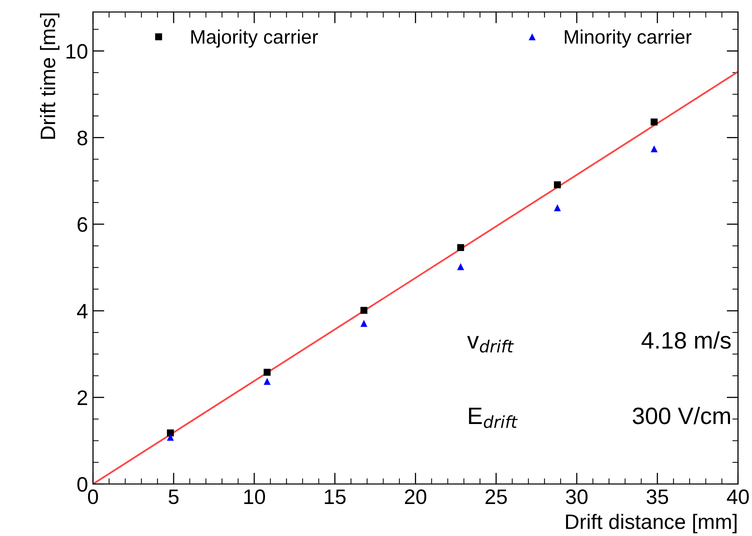  What do you see at coordinates (82, 138) in the screenshot?
I see `y-tick-label: 8` at bounding box center [82, 138].